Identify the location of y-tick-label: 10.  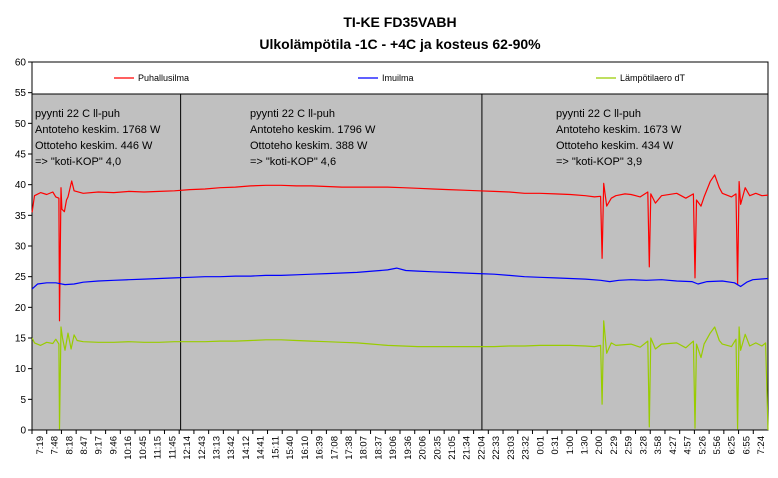
(21, 369).